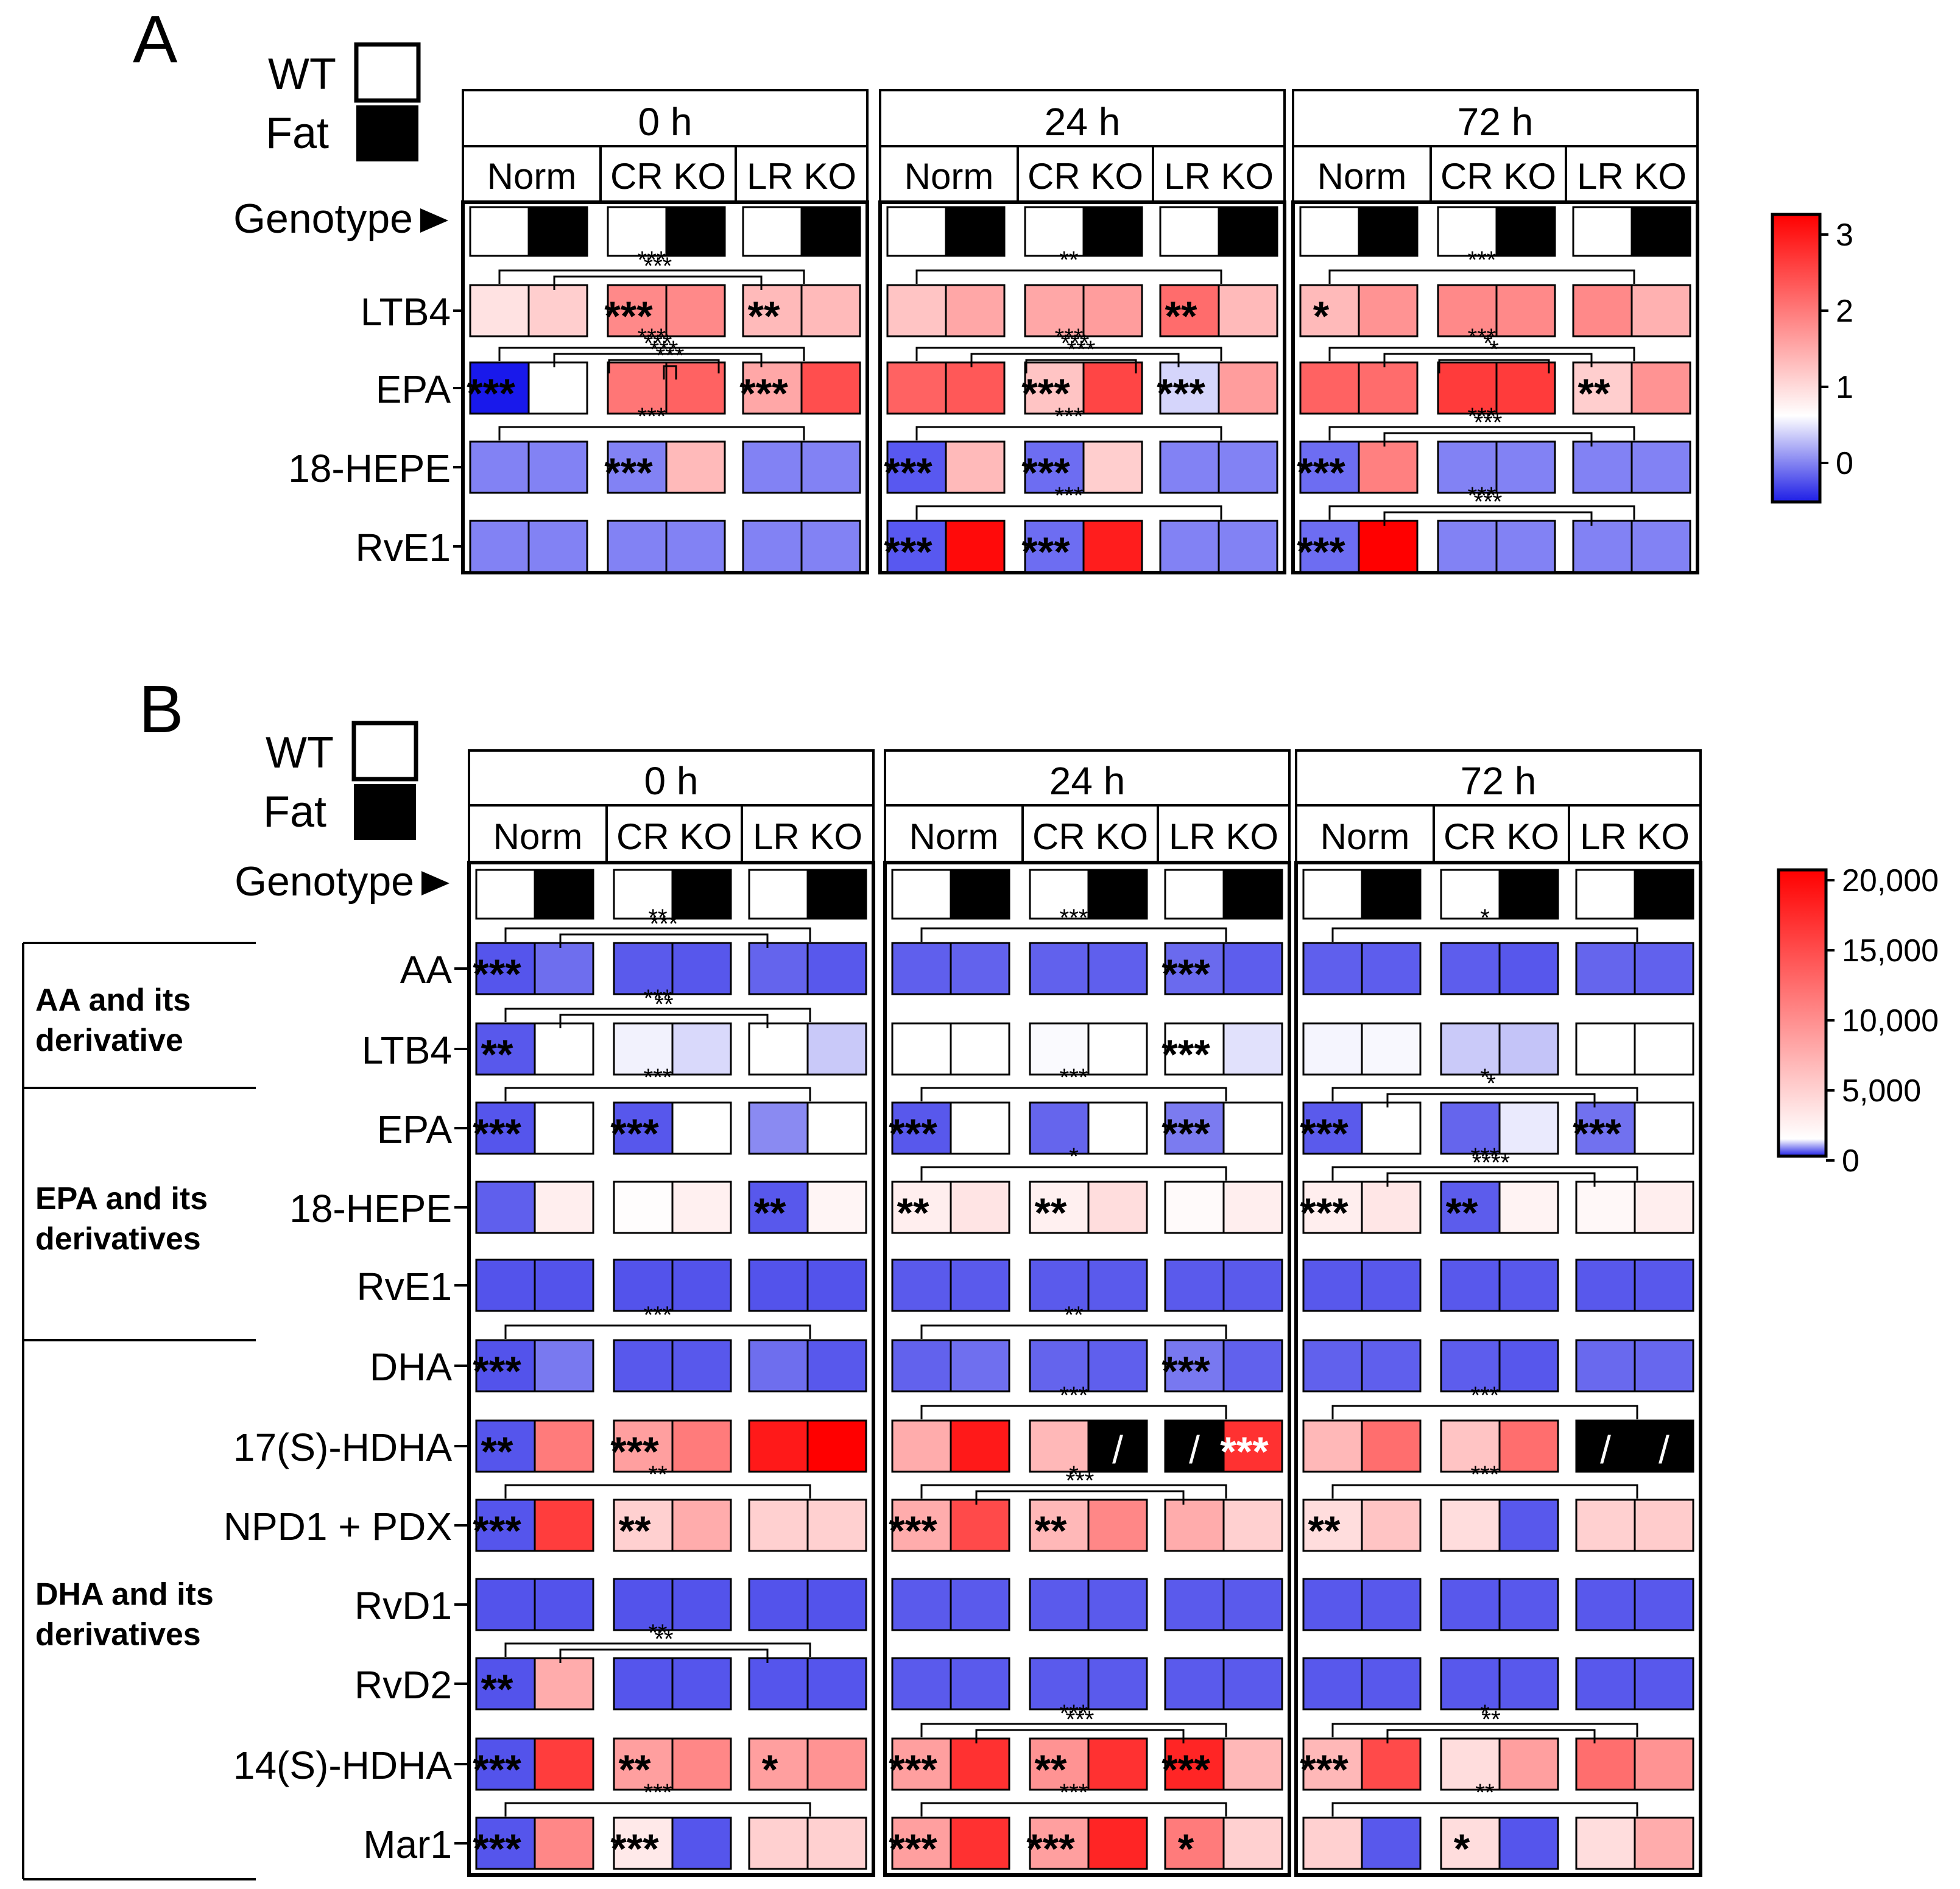 The width and height of the screenshot is (1960, 1889). Describe the element at coordinates (1194, 1450) in the screenshot. I see `missing-data-slash: /` at that location.